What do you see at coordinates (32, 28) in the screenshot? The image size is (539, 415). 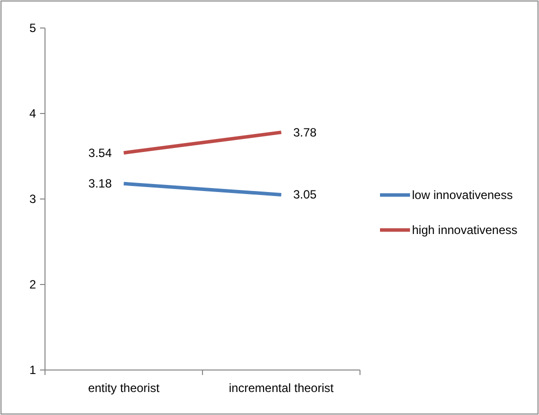 I see `y-tick-label: 5` at bounding box center [32, 28].